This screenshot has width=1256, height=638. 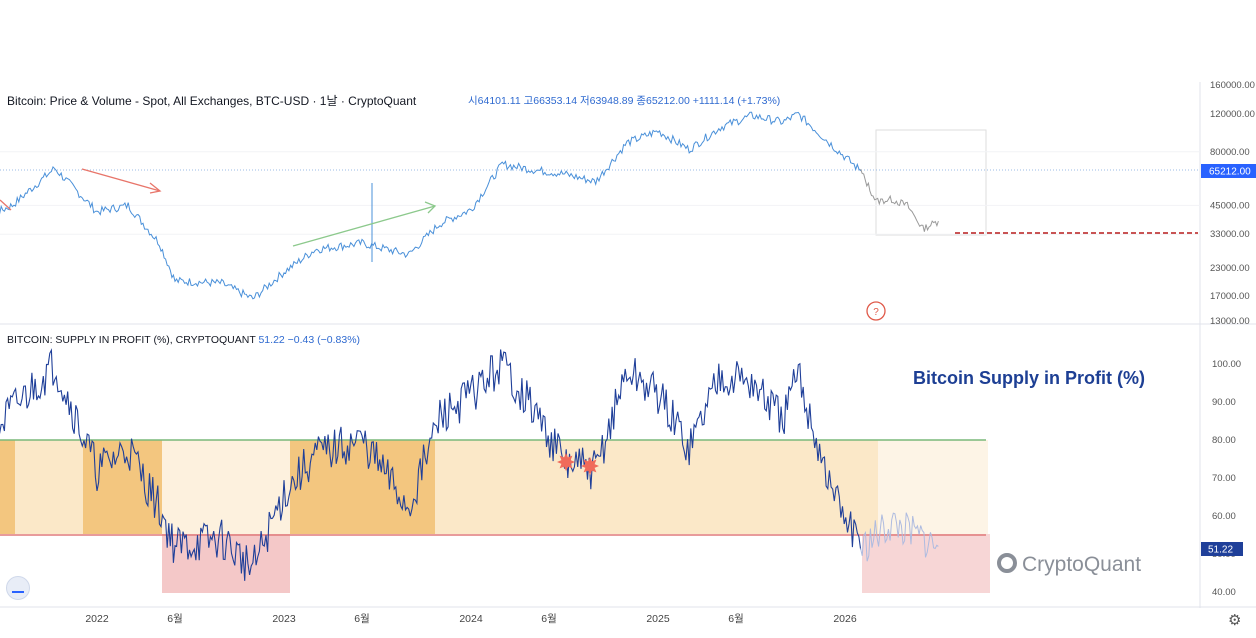 What do you see at coordinates (1224, 440) in the screenshot?
I see `spp-y-tick-label: 80.00` at bounding box center [1224, 440].